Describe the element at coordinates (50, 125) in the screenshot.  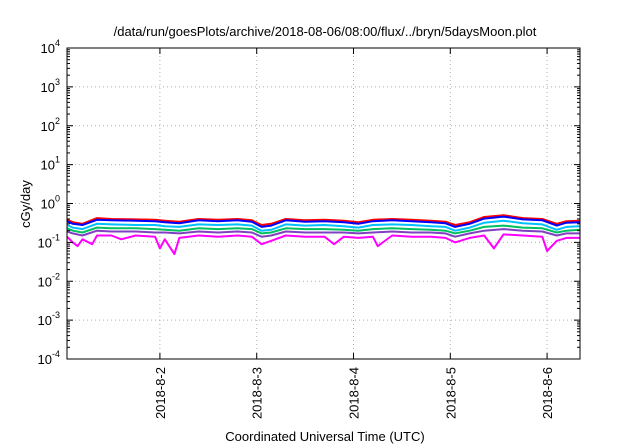
I see `y-tick-label: 10²` at that location.